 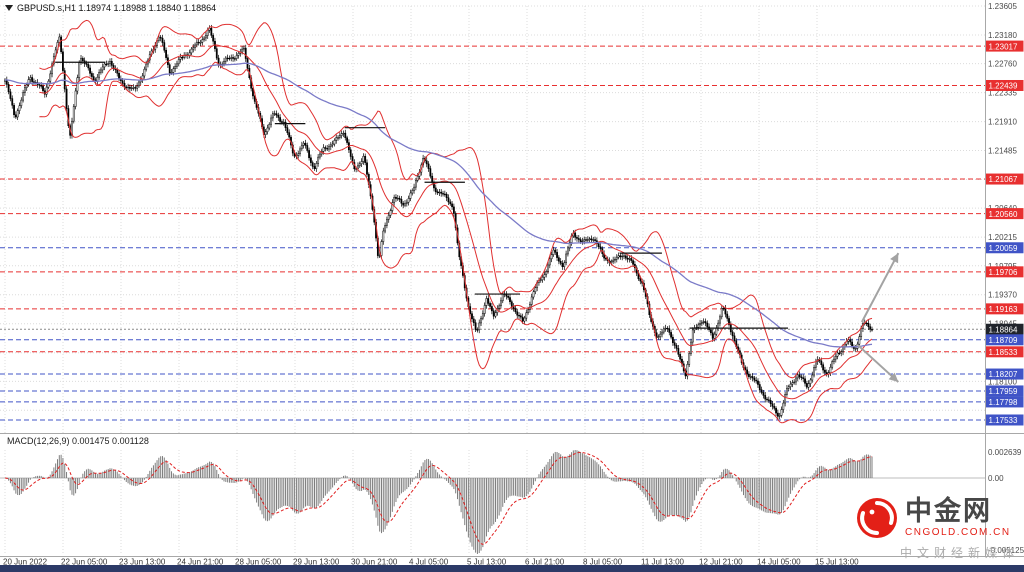 What do you see at coordinates (142, 562) in the screenshot?
I see `svg-text: 23 Jun 13:00` at bounding box center [142, 562].